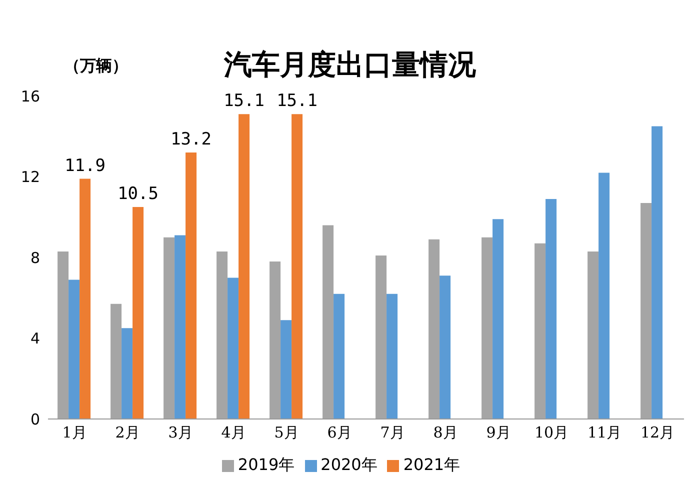  I want to click on x-tick-label: 5月, so click(286, 433).